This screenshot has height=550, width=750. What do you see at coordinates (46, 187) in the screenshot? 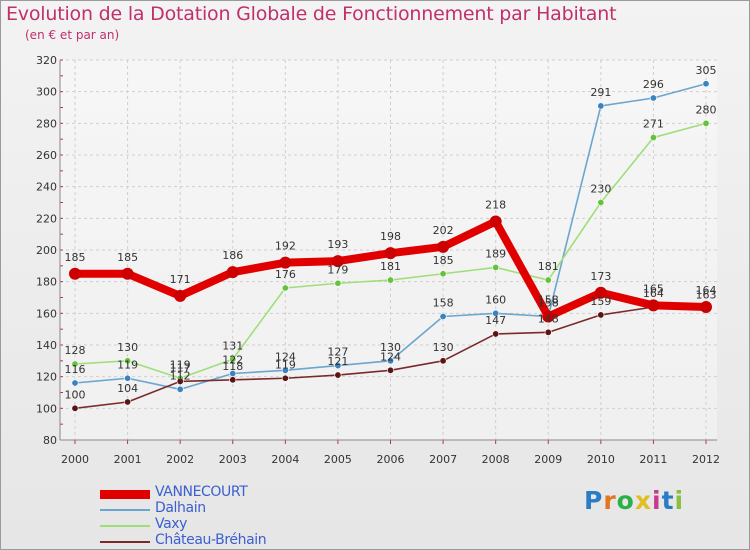
I see `y-tick-label: 240` at bounding box center [46, 187].